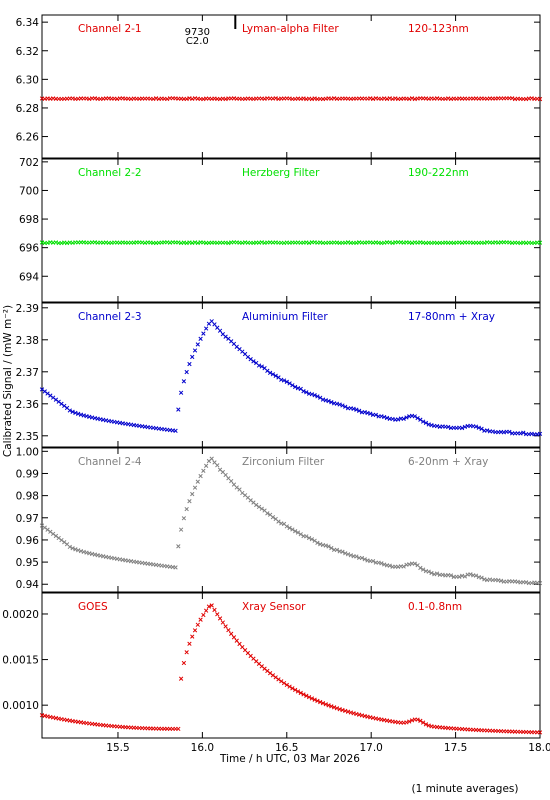 This screenshot has width=550, height=800. I want to click on panel-label: 120-123nm, so click(438, 29).